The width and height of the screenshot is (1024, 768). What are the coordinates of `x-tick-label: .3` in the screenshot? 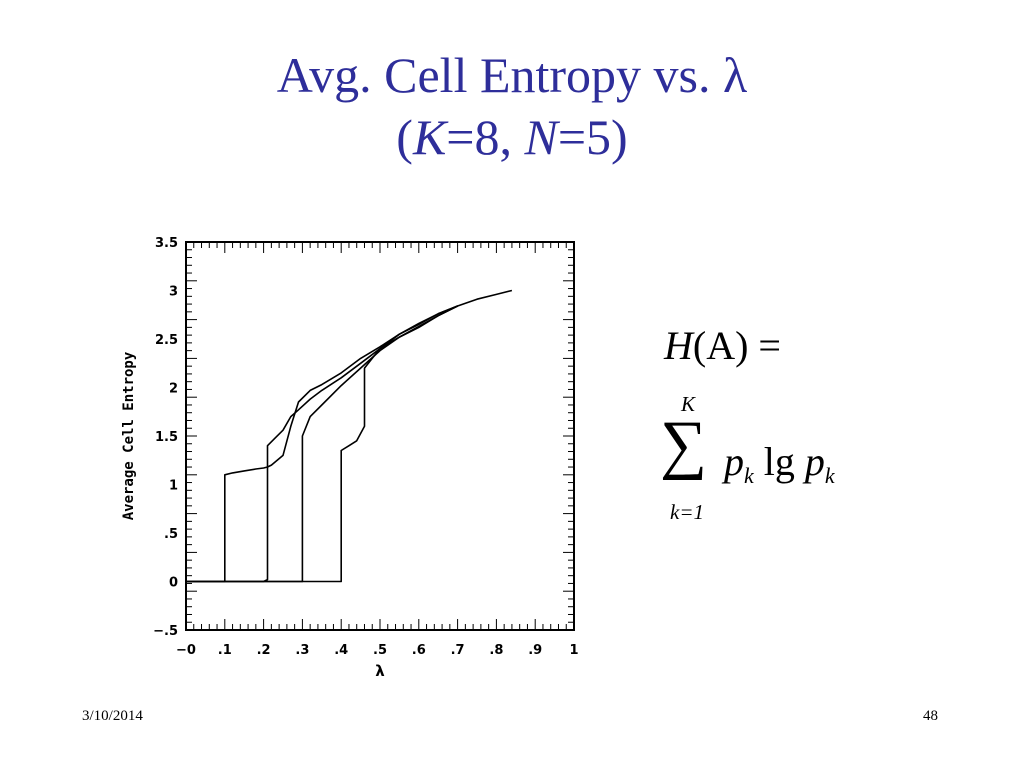 It's located at (302, 650).